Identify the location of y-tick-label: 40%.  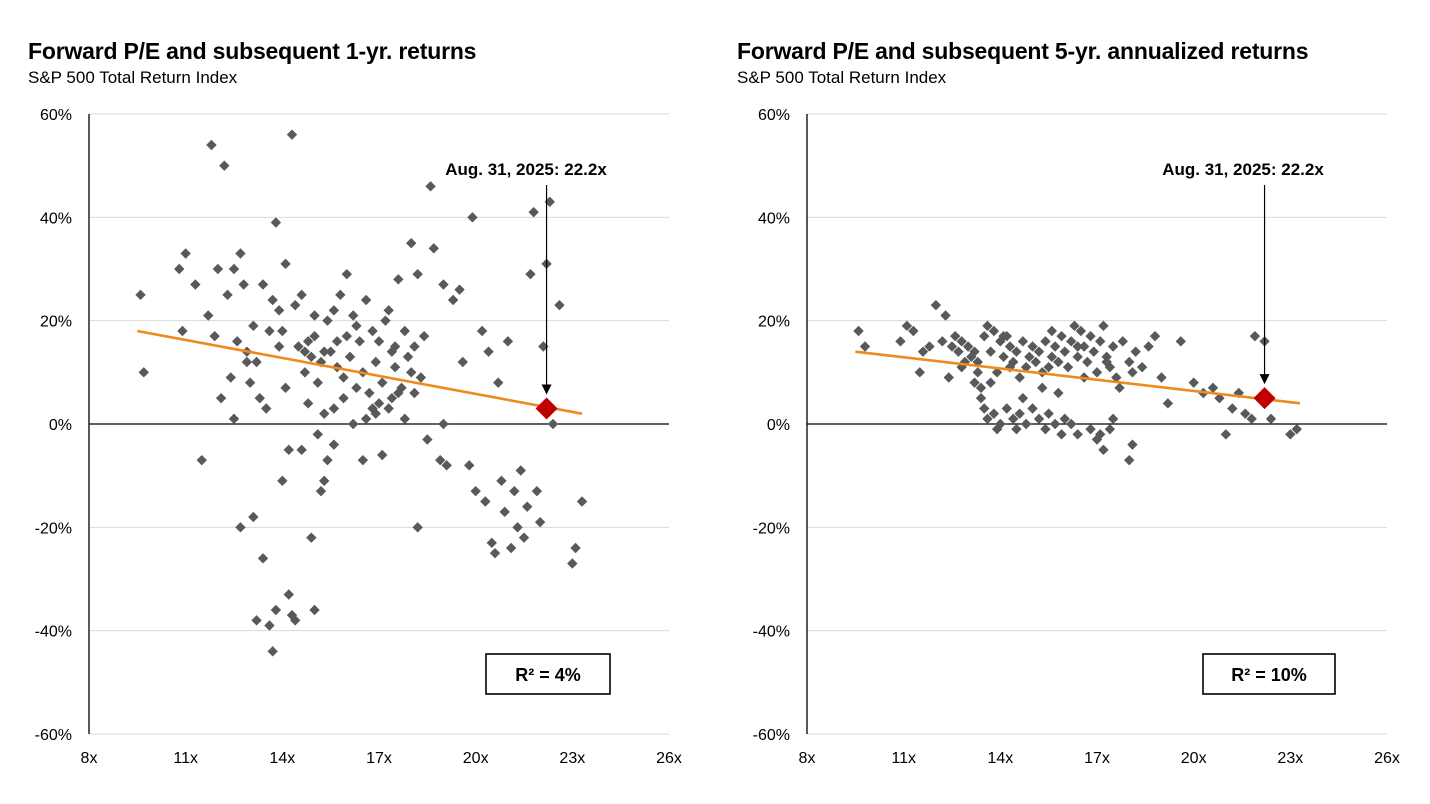
(56, 218).